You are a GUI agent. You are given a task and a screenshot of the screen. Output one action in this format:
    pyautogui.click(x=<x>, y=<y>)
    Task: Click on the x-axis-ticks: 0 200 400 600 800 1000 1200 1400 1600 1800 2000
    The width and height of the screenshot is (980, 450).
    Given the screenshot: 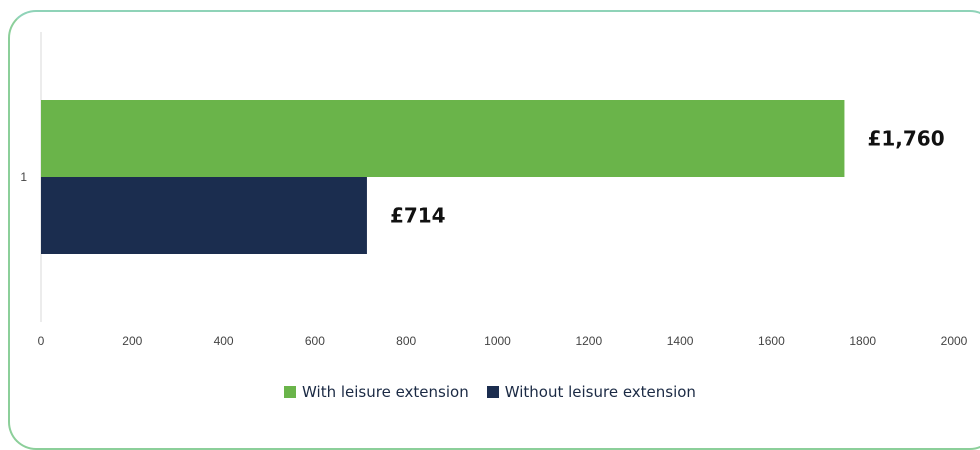 What is the action you would take?
    pyautogui.click(x=503, y=341)
    